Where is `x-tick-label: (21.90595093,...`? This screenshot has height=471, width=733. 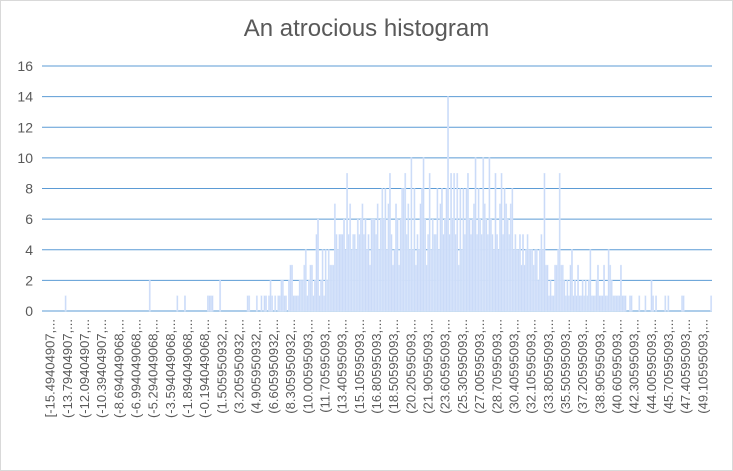
x-tick-label: (21.90595093,... is located at coordinates (428, 366).